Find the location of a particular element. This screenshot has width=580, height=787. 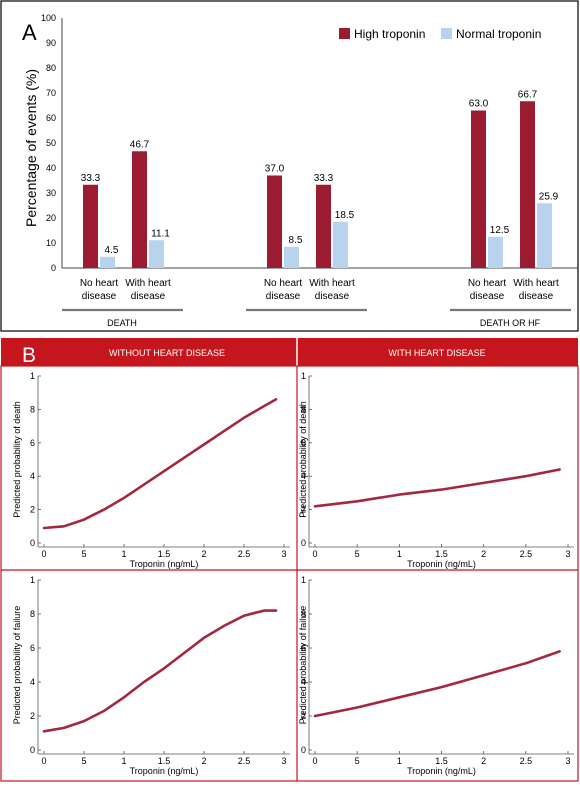

panel-a-y-ticks: 0 10 20 30 40 50 60 70 80 90 100 is located at coordinates (48, 143).